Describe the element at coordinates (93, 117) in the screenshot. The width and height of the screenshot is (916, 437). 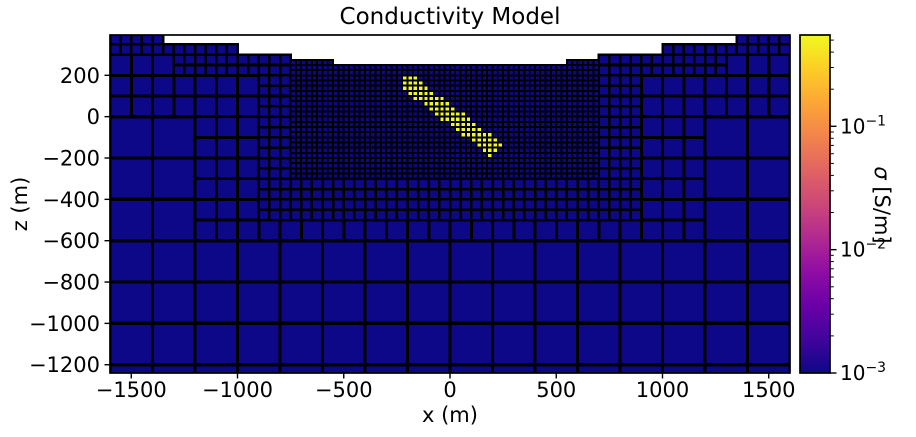
I see `y-tick-label: 0` at that location.